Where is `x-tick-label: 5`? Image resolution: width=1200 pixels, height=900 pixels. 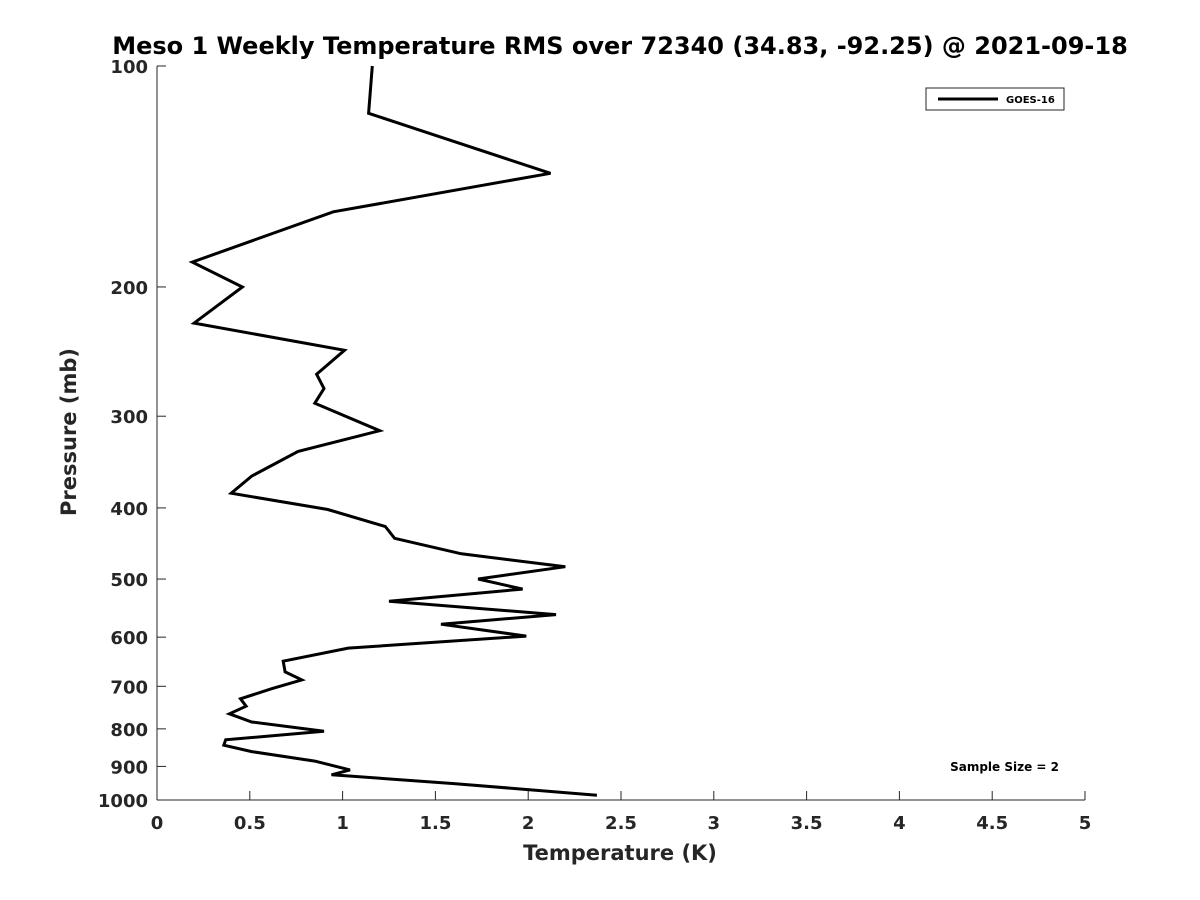
x-tick-label: 5 is located at coordinates (1085, 823).